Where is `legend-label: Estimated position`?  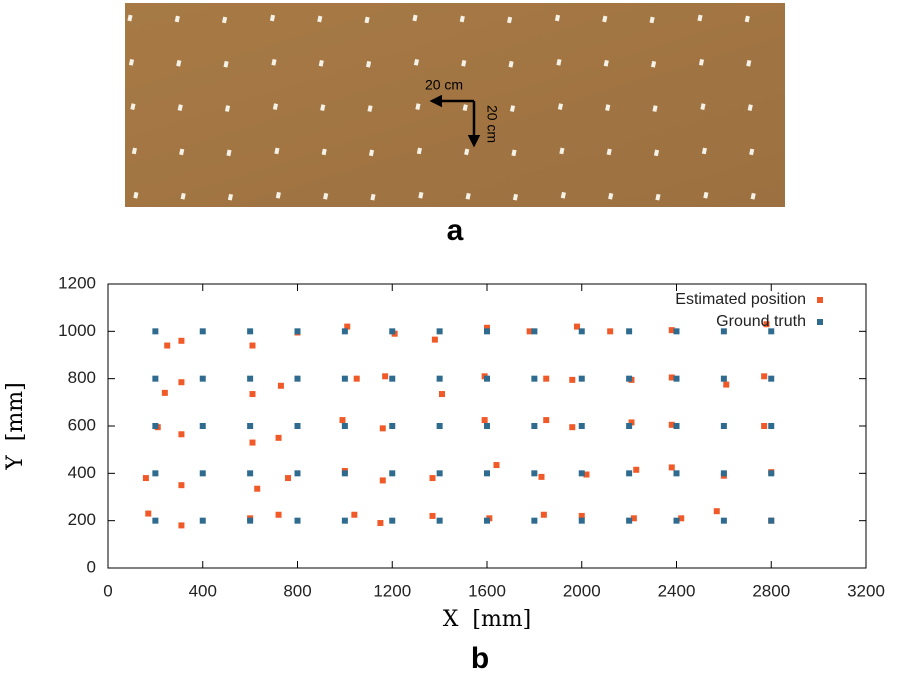 legend-label: Estimated position is located at coordinates (740, 299).